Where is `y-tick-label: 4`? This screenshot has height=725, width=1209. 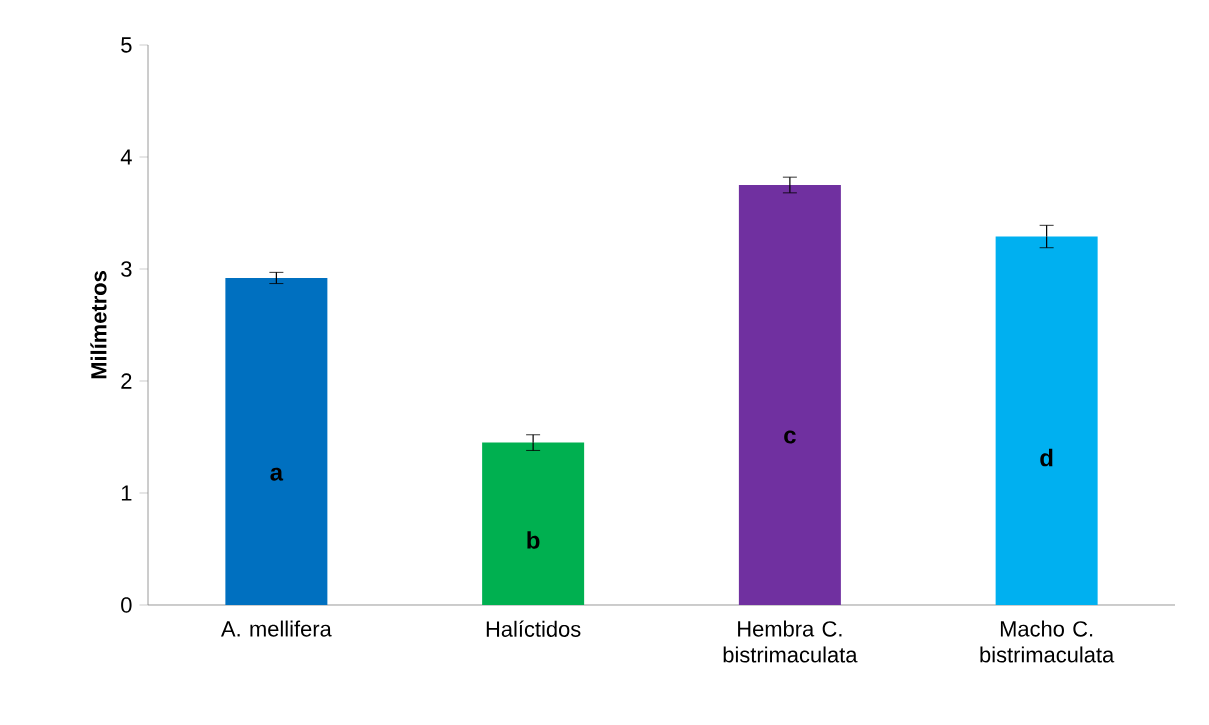 y-tick-label: 4 is located at coordinates (126, 157).